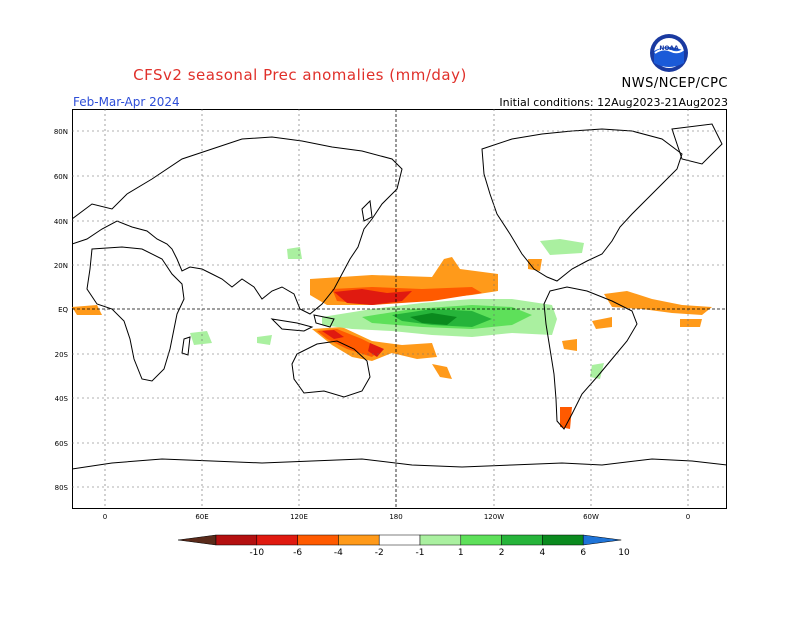 The image size is (800, 618). Describe the element at coordinates (602, 540) in the screenshot. I see `colorbar-right-arrow` at that location.